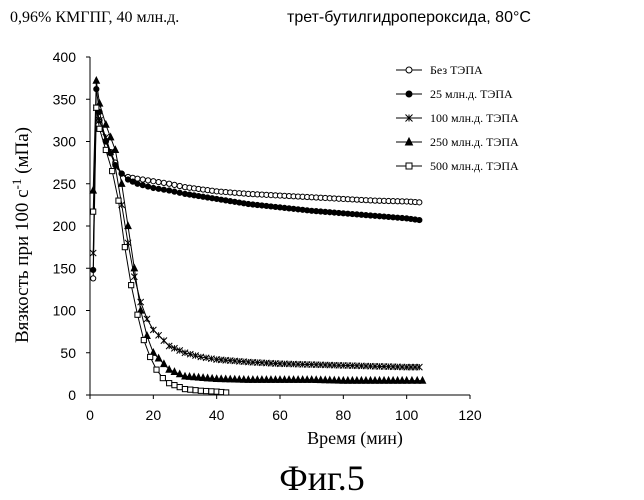 The height and width of the screenshot is (500, 644). Describe the element at coordinates (90, 415) in the screenshot. I see `x-tick-label: 0` at that location.